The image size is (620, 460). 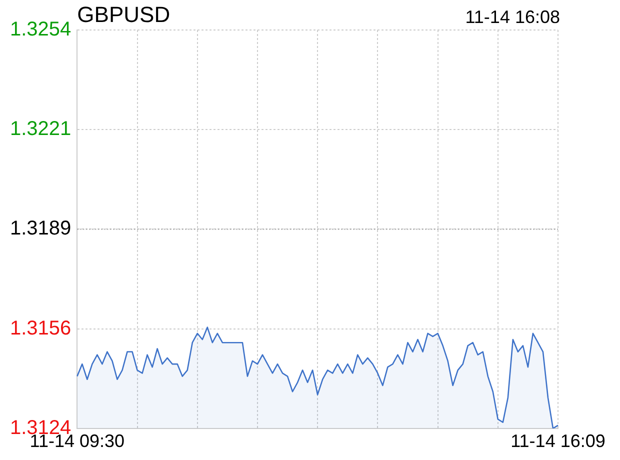 What do you see at coordinates (123, 15) in the screenshot?
I see `chart-title: GBPUSD` at bounding box center [123, 15].